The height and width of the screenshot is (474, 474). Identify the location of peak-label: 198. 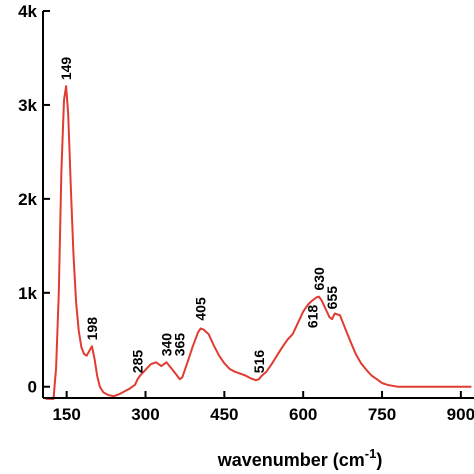
(92, 329).